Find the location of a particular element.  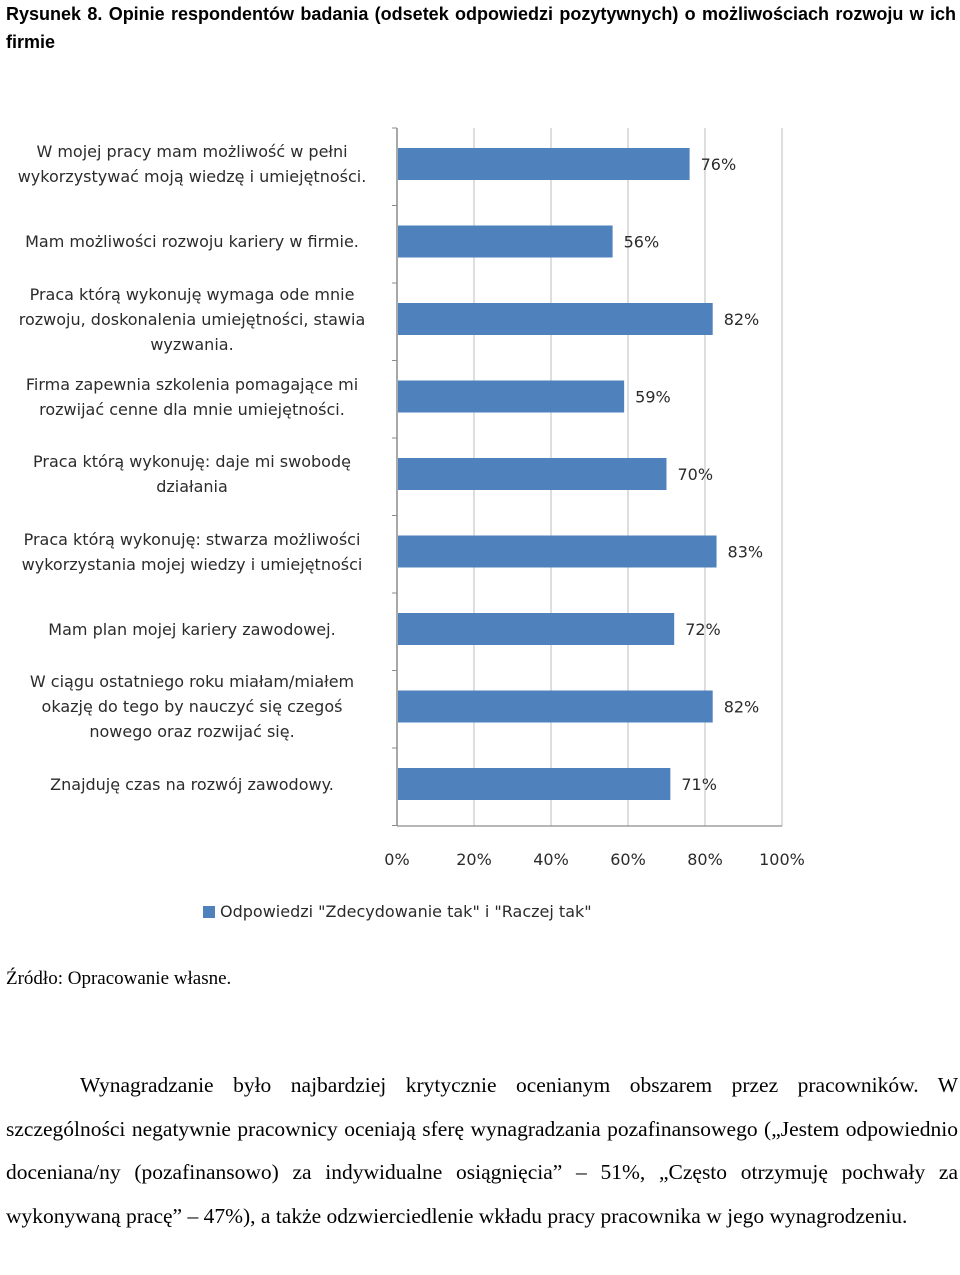

category-label-line: W ciągu ostatniego roku miałam/miałem is located at coordinates (192, 681).